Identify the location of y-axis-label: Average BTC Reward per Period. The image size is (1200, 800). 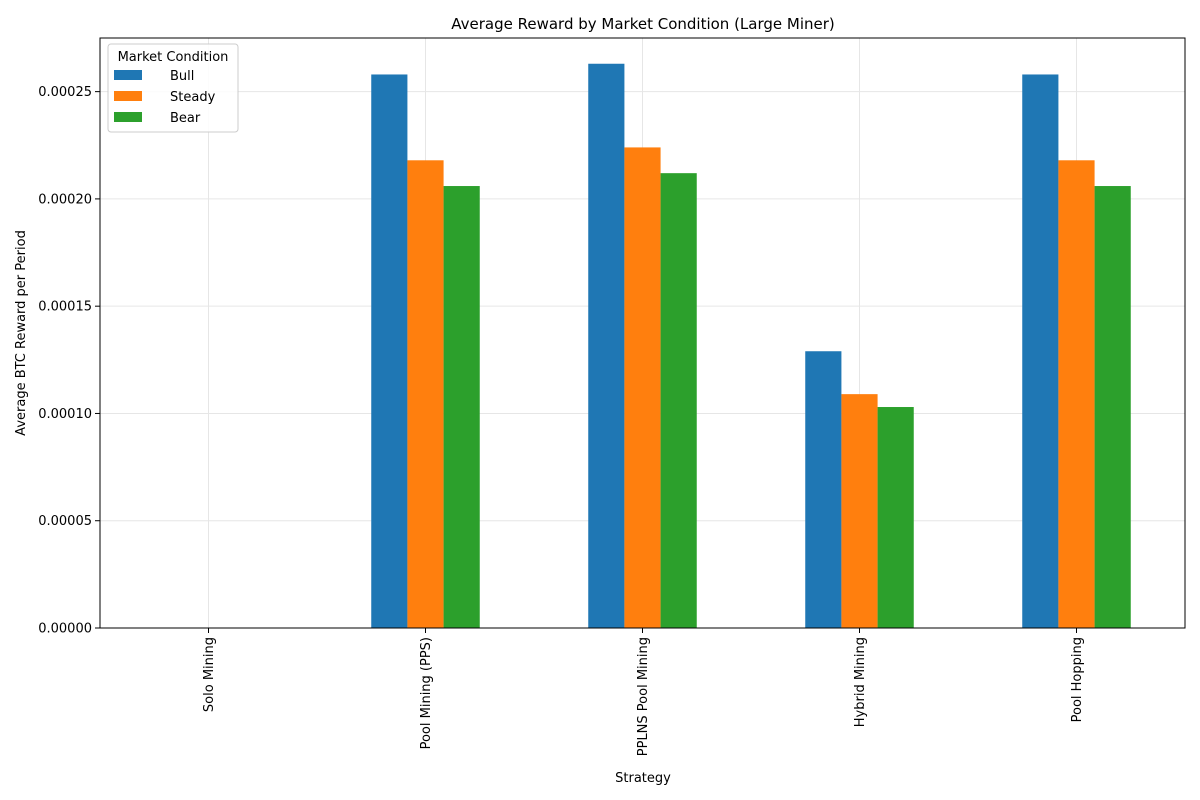
(21, 333).